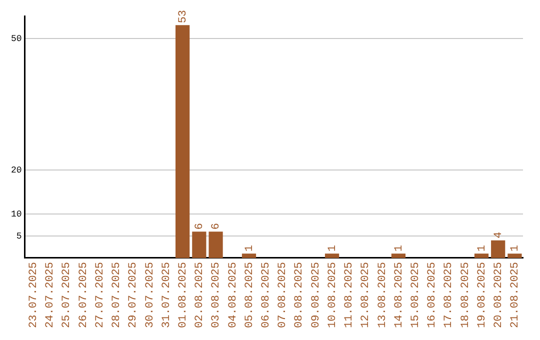 The width and height of the screenshot is (540, 340). What do you see at coordinates (150, 295) in the screenshot?
I see `x-tick-label: 30.07.2025` at bounding box center [150, 295].